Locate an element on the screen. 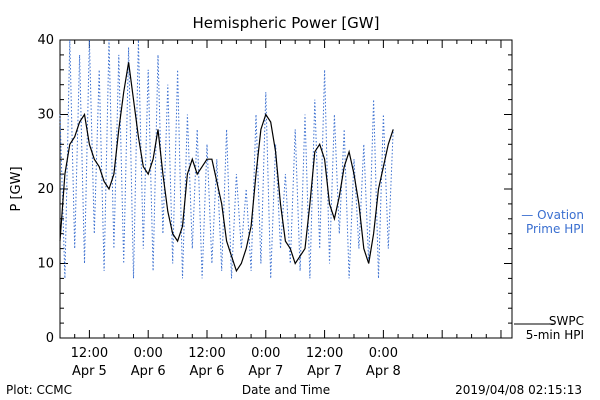  legend-ovation-label-2: Prime HPI is located at coordinates (555, 229).